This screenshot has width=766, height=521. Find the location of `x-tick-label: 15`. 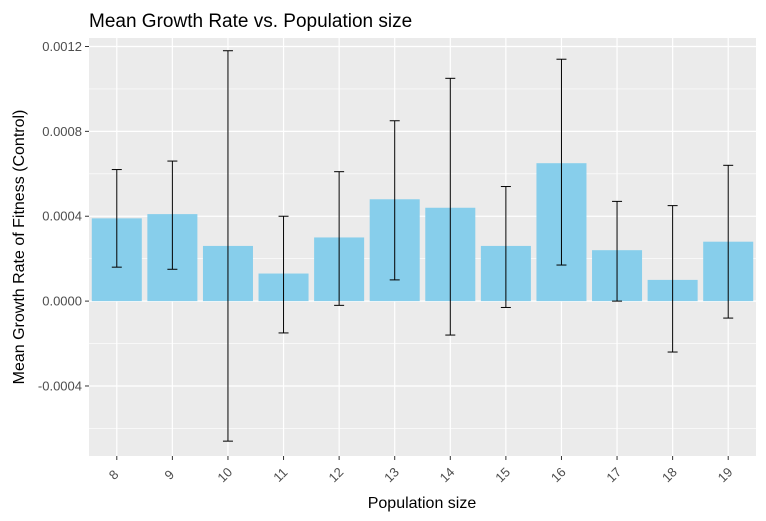

x-tick-label: 15 is located at coordinates (502, 474).